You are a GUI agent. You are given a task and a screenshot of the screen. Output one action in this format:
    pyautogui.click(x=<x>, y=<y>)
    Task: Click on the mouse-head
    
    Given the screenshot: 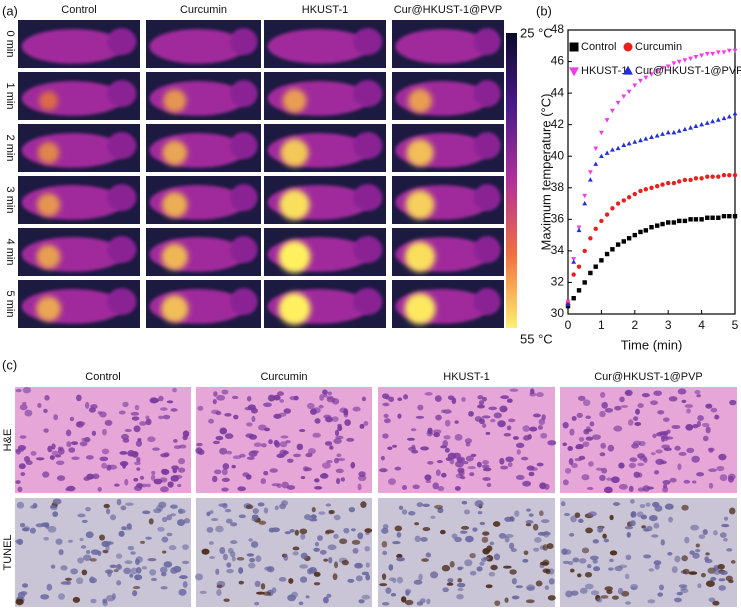 What is the action you would take?
    pyautogui.click(x=243, y=94)
    